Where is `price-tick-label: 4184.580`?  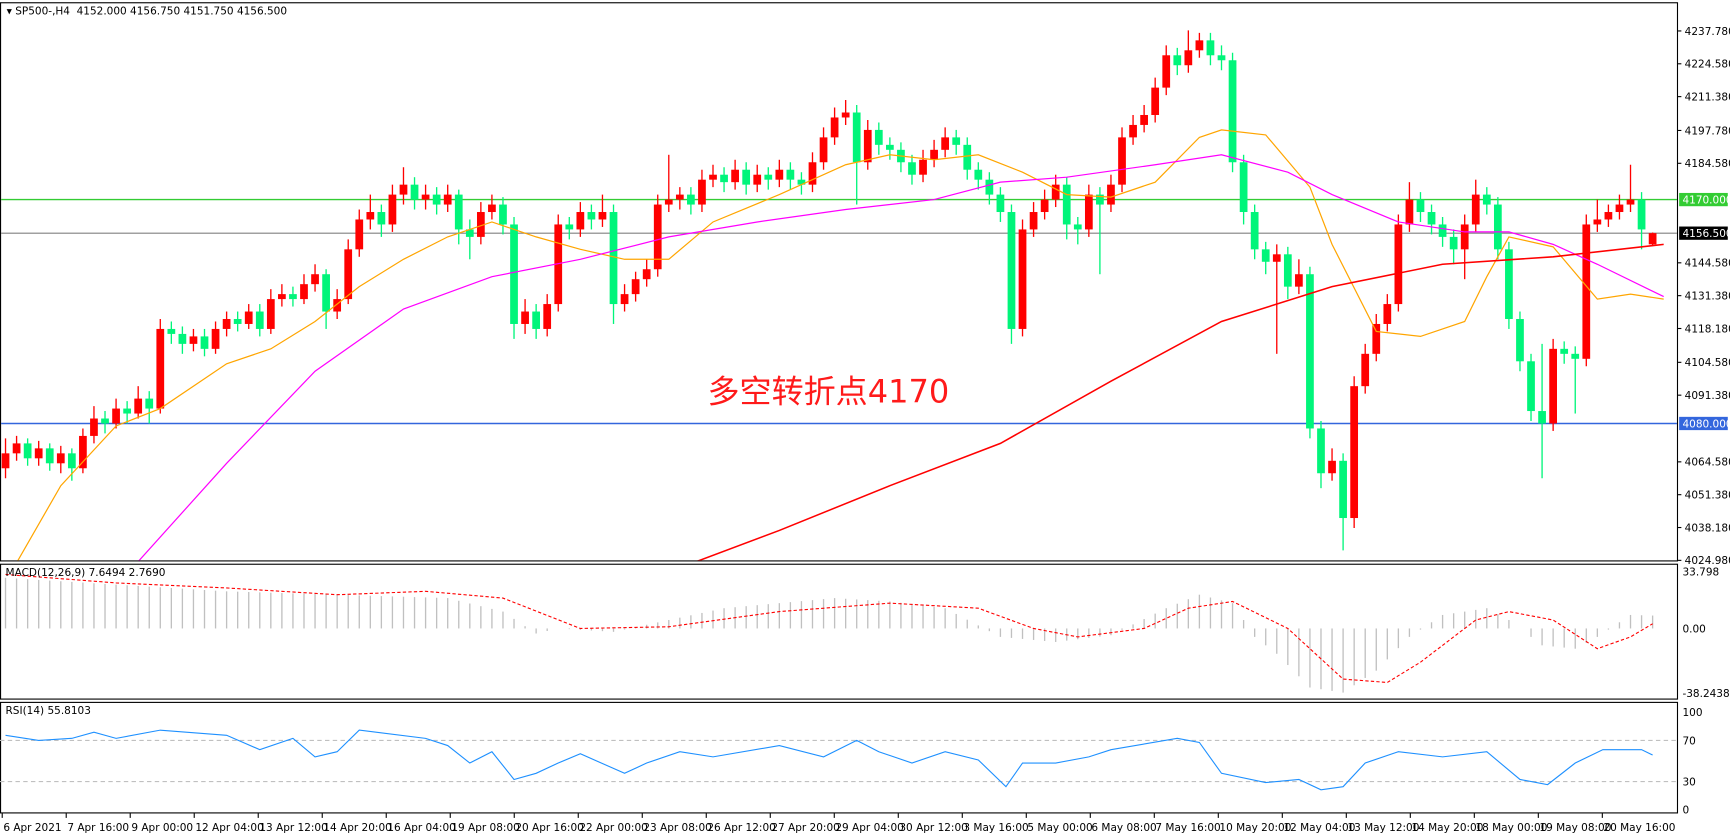
price-tick-label: 4184.580 is located at coordinates (1707, 164).